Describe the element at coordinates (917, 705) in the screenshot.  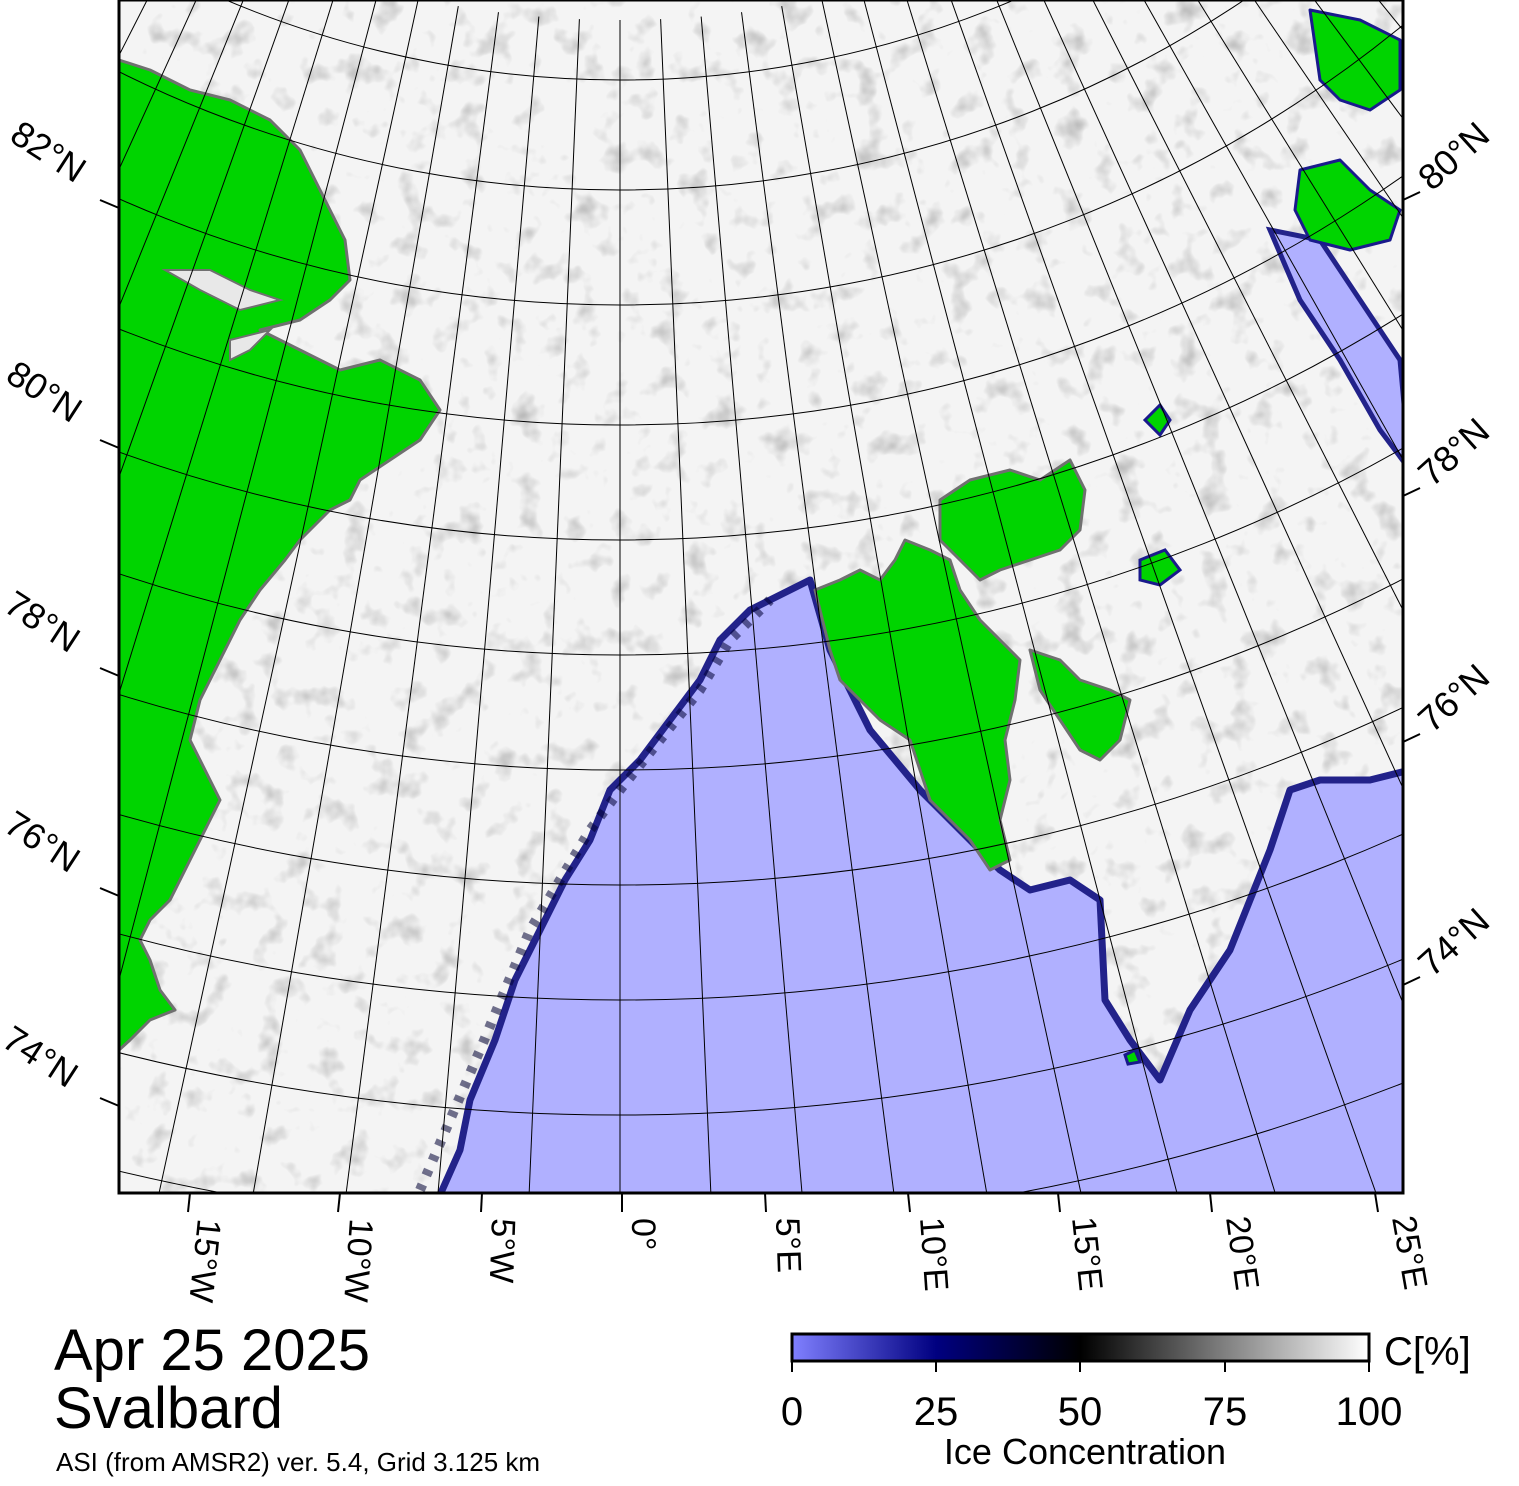
I see `spitsbergen-land` at that location.